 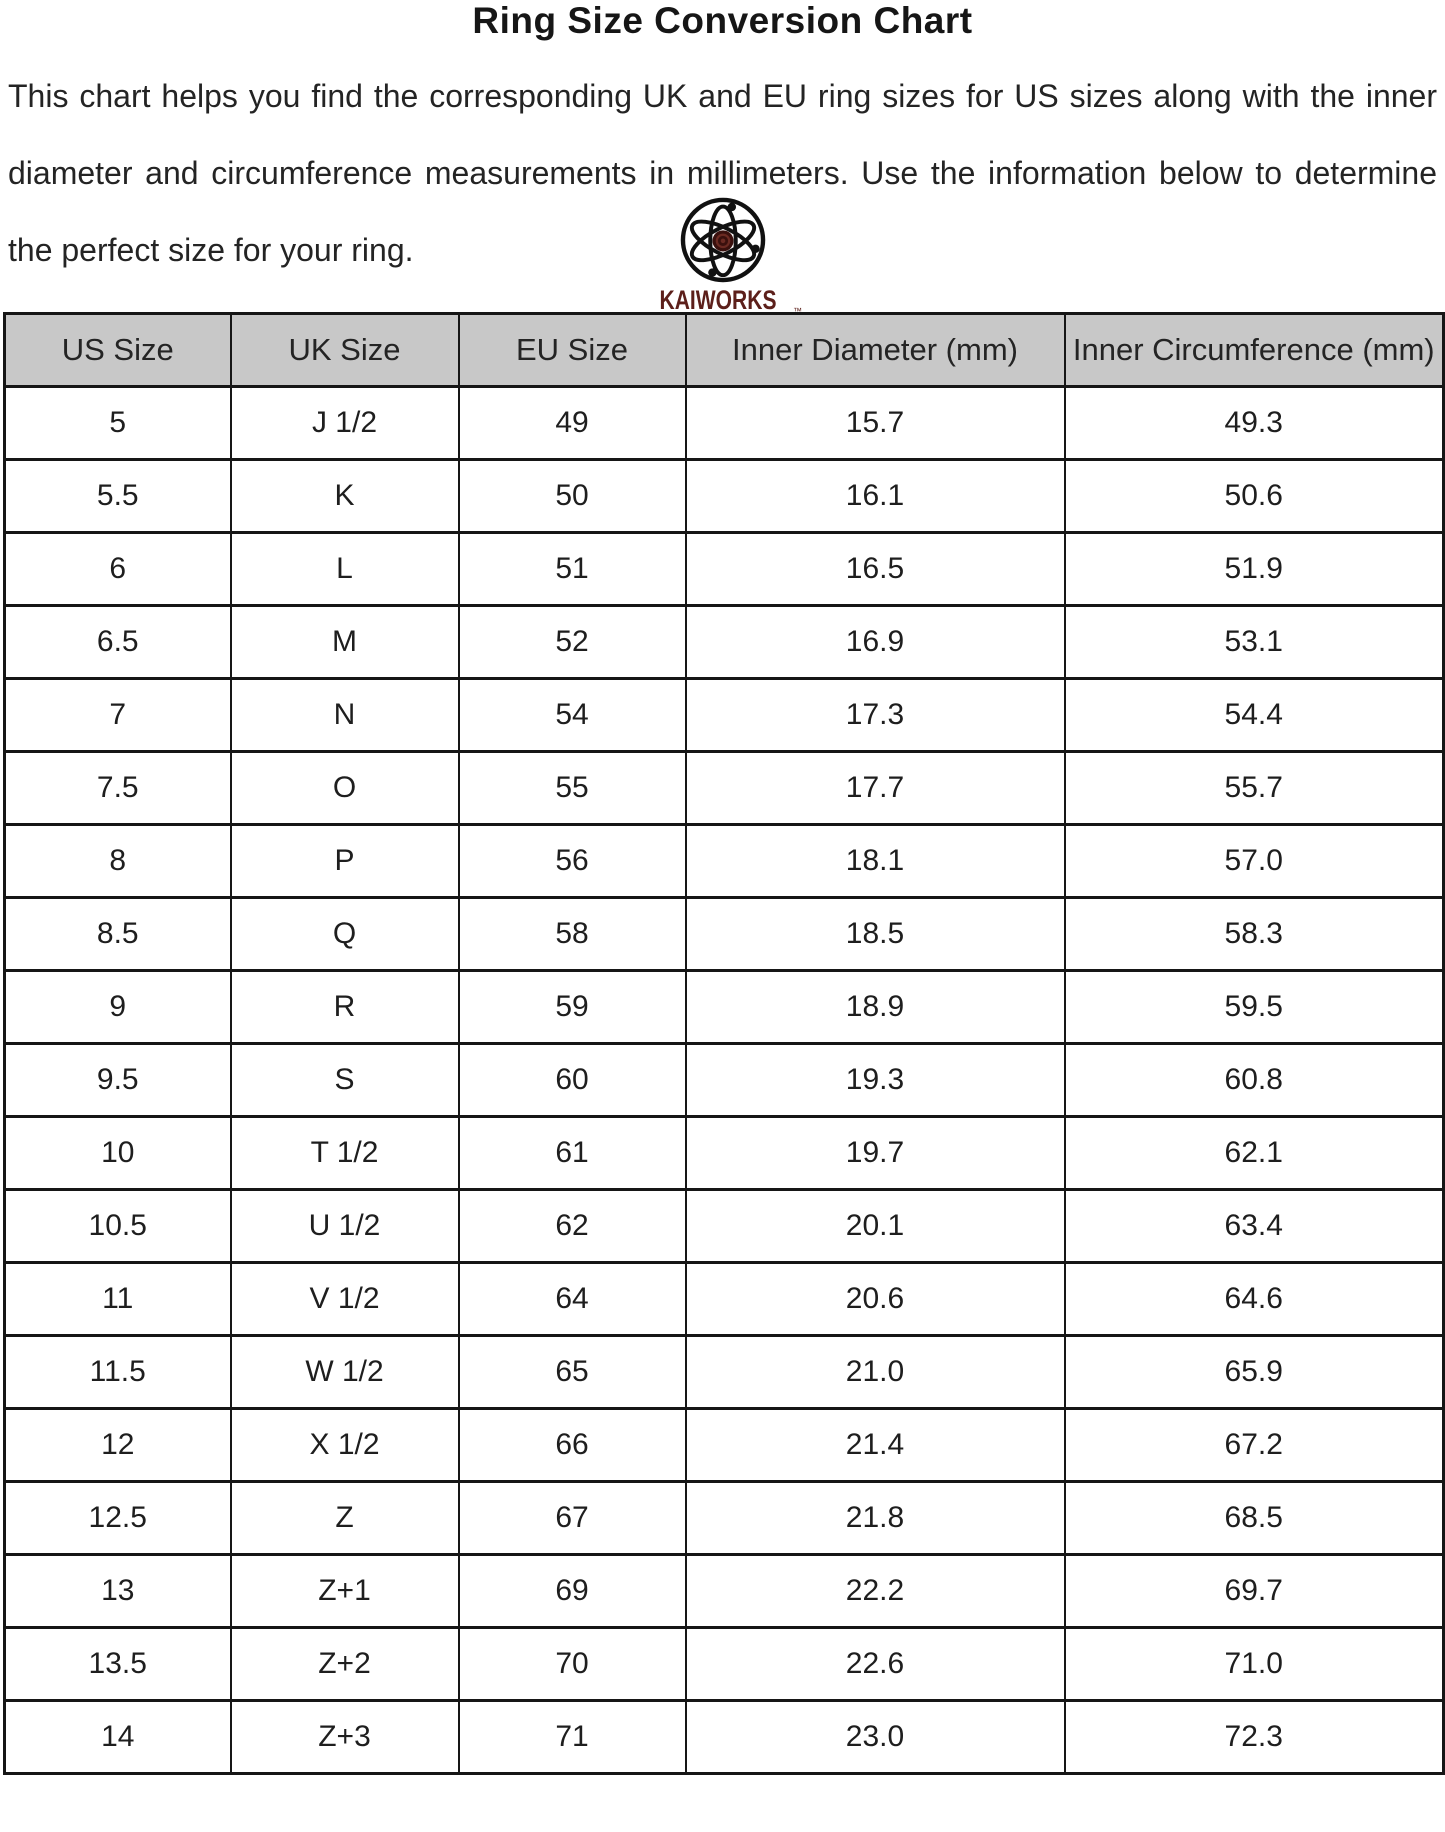 What do you see at coordinates (572, 861) in the screenshot?
I see `table-cell: 56` at bounding box center [572, 861].